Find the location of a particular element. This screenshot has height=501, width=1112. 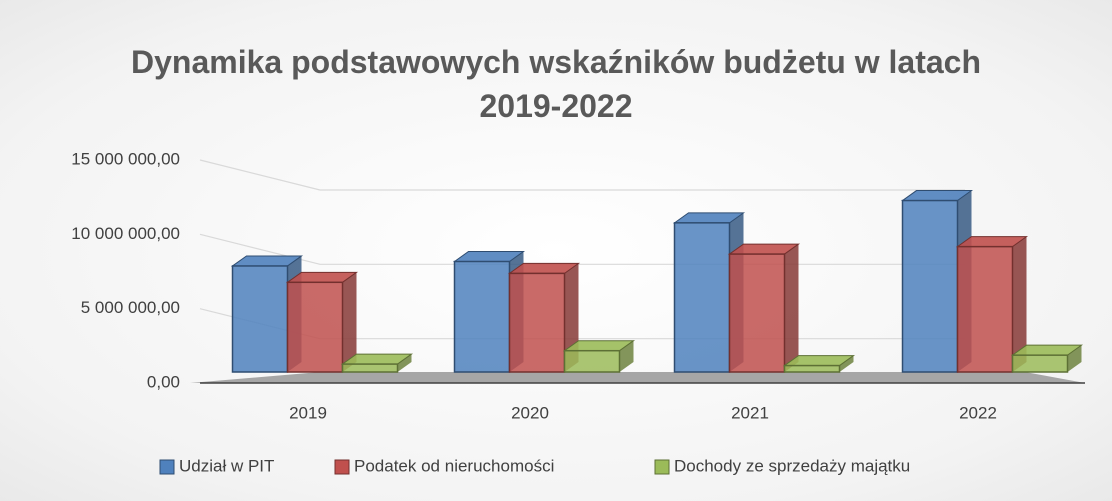

legend-label: Dochody ze sprzedaży majątku is located at coordinates (792, 465).